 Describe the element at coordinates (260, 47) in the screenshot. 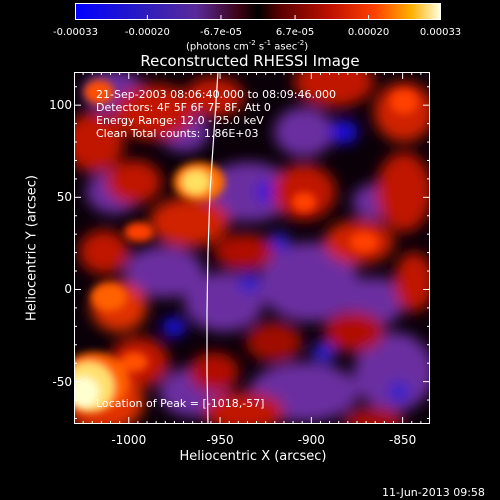

I see `colorbar-unit-mid: s` at that location.